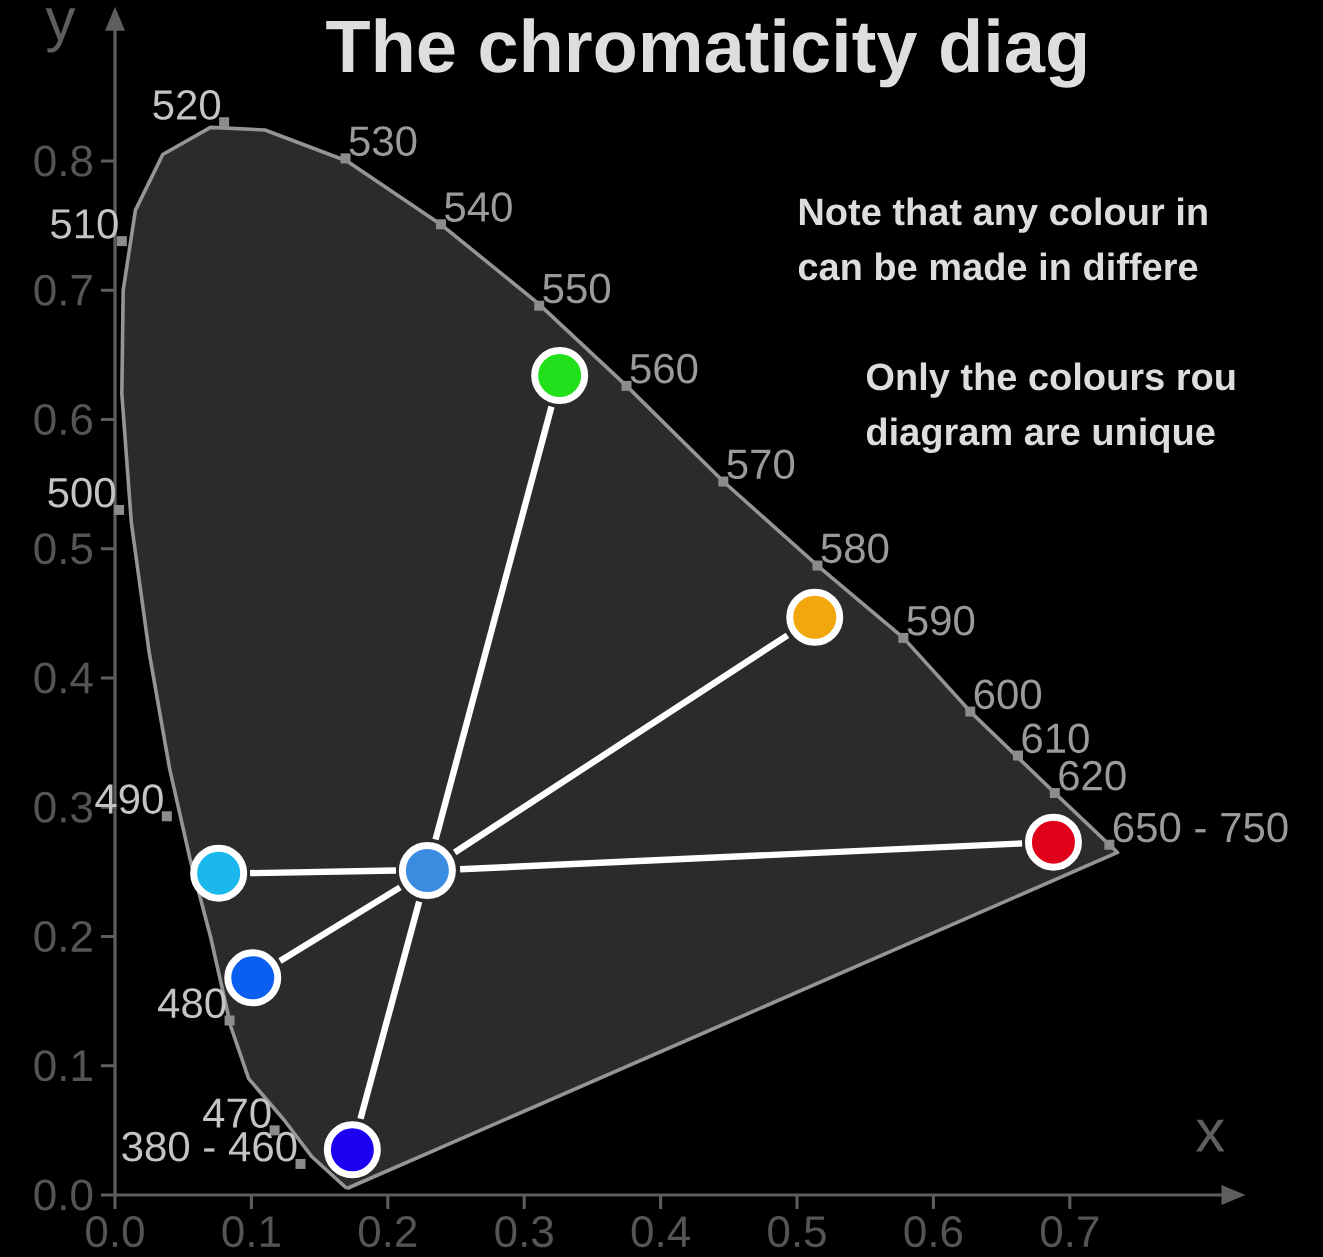 This screenshot has height=1257, width=1323. What do you see at coordinates (660, 1232) in the screenshot?
I see `x-tick-label: 0.4` at bounding box center [660, 1232].